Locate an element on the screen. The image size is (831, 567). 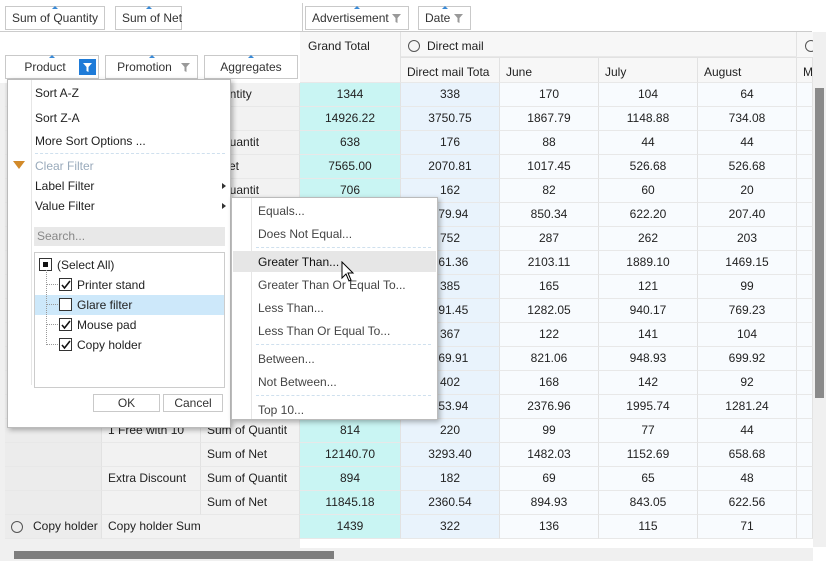
value-cell: 734.08 is located at coordinates (747, 119).